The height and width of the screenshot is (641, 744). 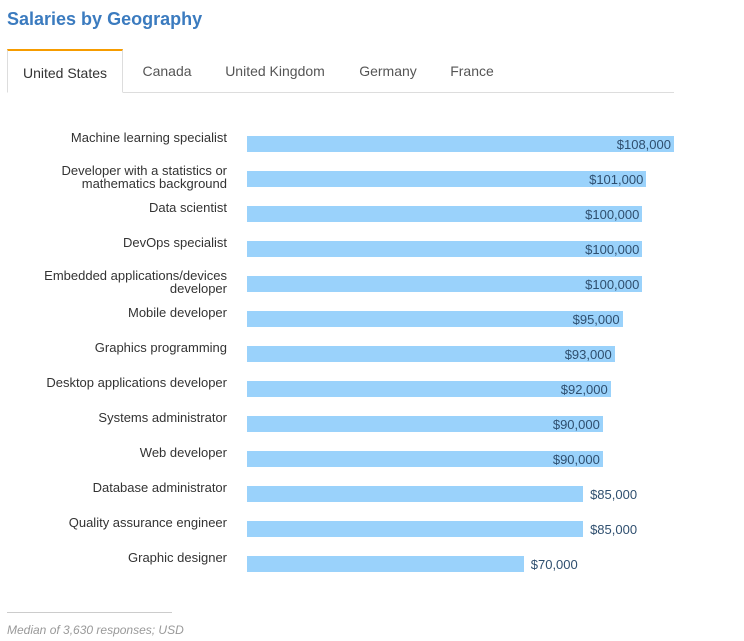 I want to click on tab-united-kingdom: United Kingdom, so click(x=275, y=71).